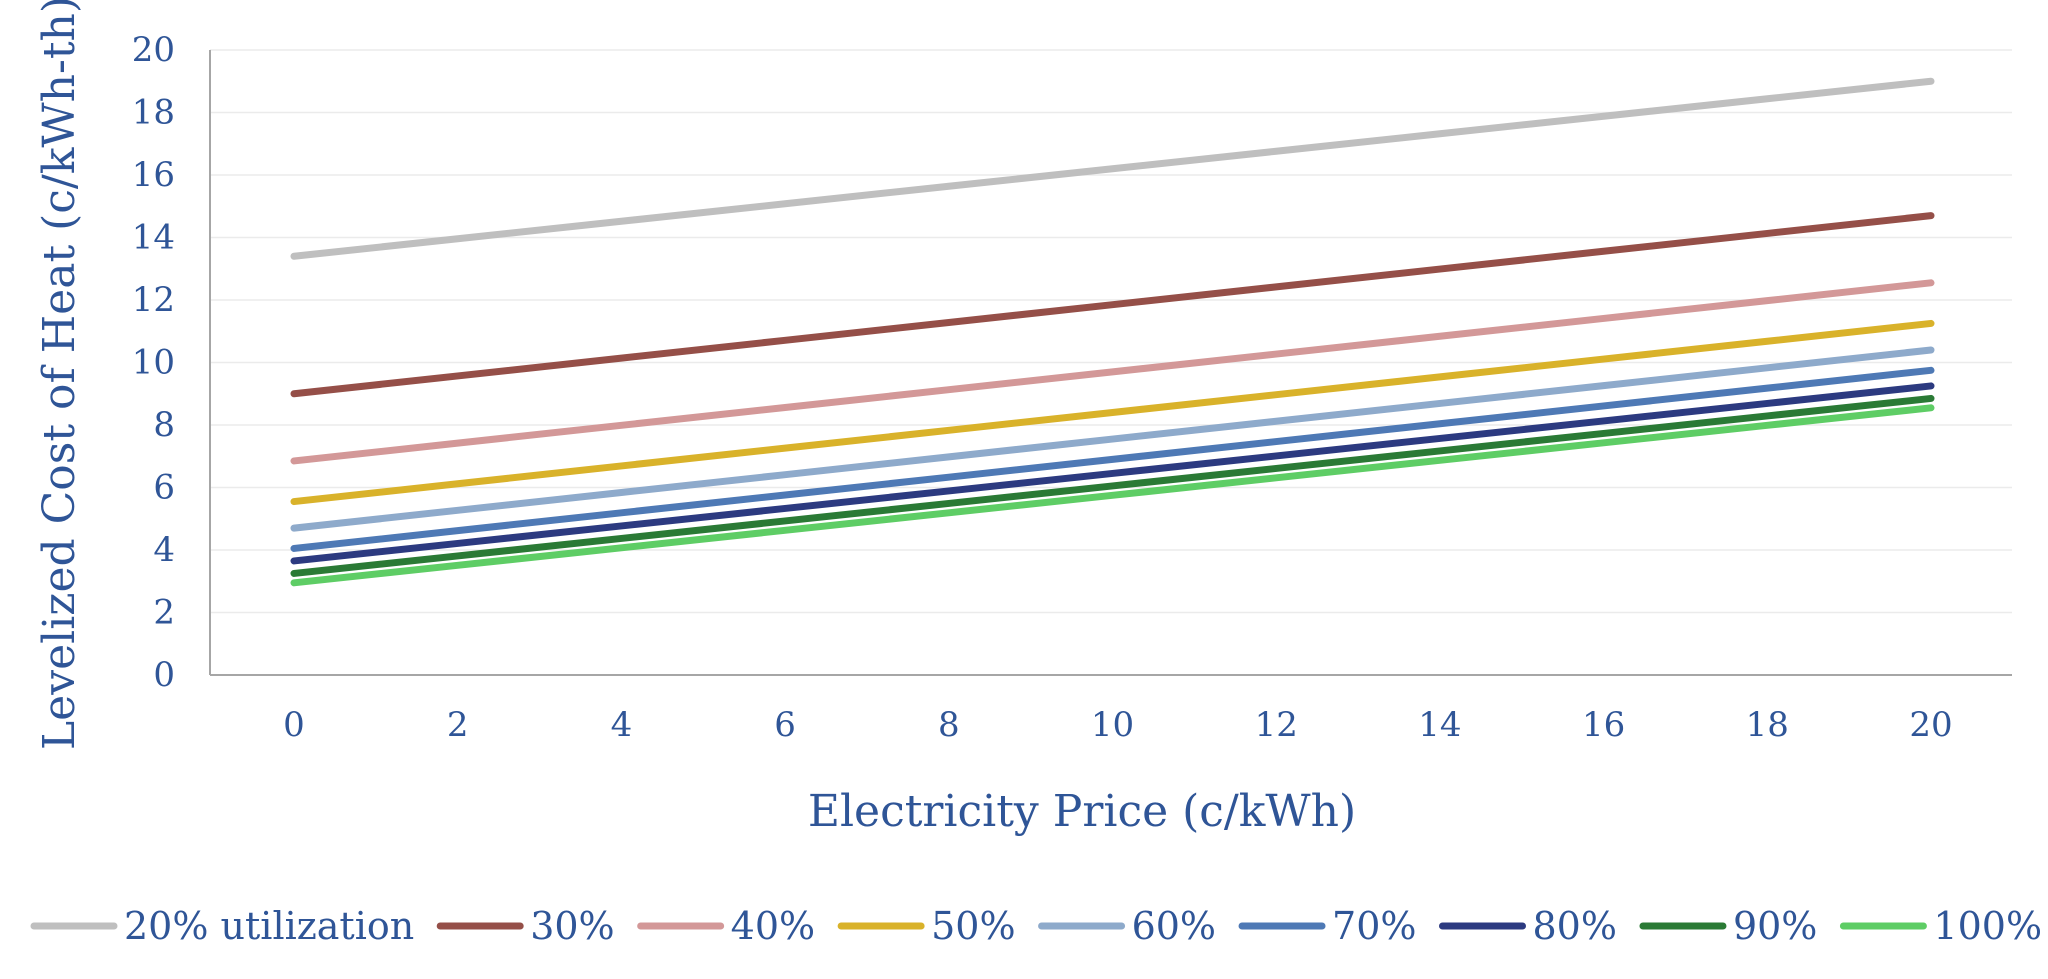 The width and height of the screenshot is (2048, 979). I want to click on legend-label: 20% utilization, so click(269, 926).